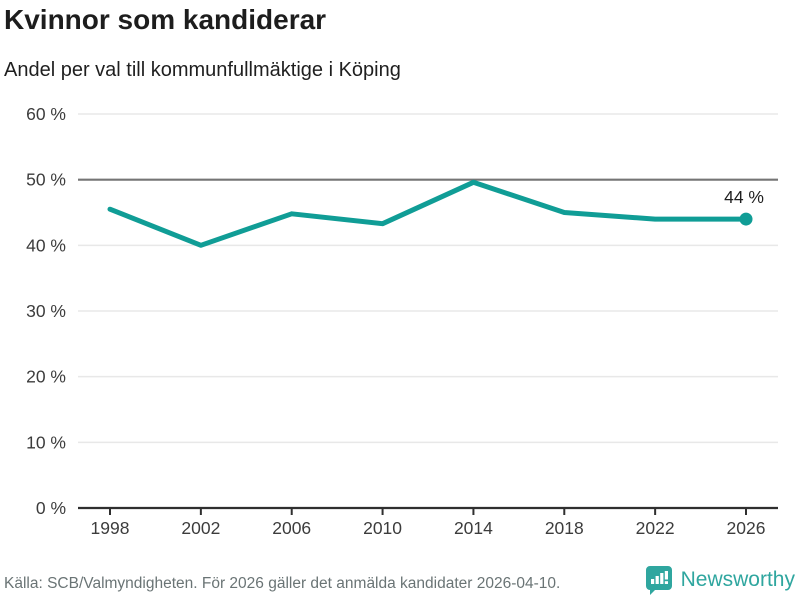  Describe the element at coordinates (737, 579) in the screenshot. I see `newsworthy-brand-text: Newsworthy` at that location.